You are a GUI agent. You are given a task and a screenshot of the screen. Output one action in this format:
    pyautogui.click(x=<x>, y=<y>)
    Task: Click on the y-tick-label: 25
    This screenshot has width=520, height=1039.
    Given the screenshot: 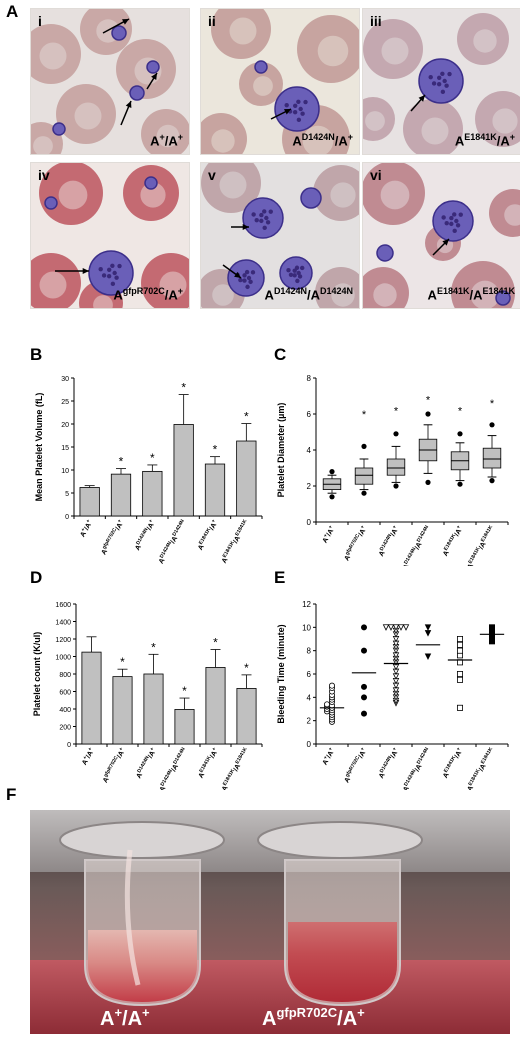 What is the action you would take?
    pyautogui.click(x=65, y=402)
    